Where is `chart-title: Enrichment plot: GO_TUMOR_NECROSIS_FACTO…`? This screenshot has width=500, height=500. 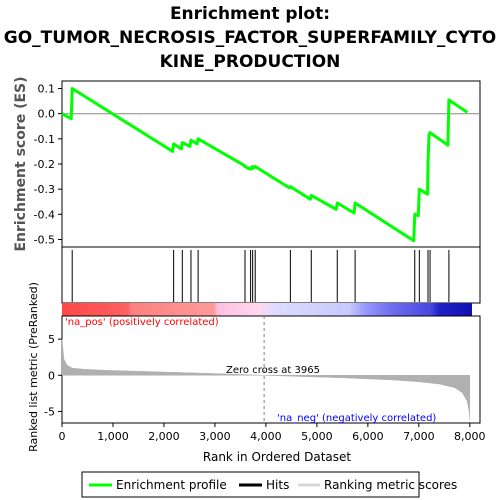
chart-title: Enrichment plot: GO_TUMOR_NECROSIS_FACTO… is located at coordinates (250, 38).